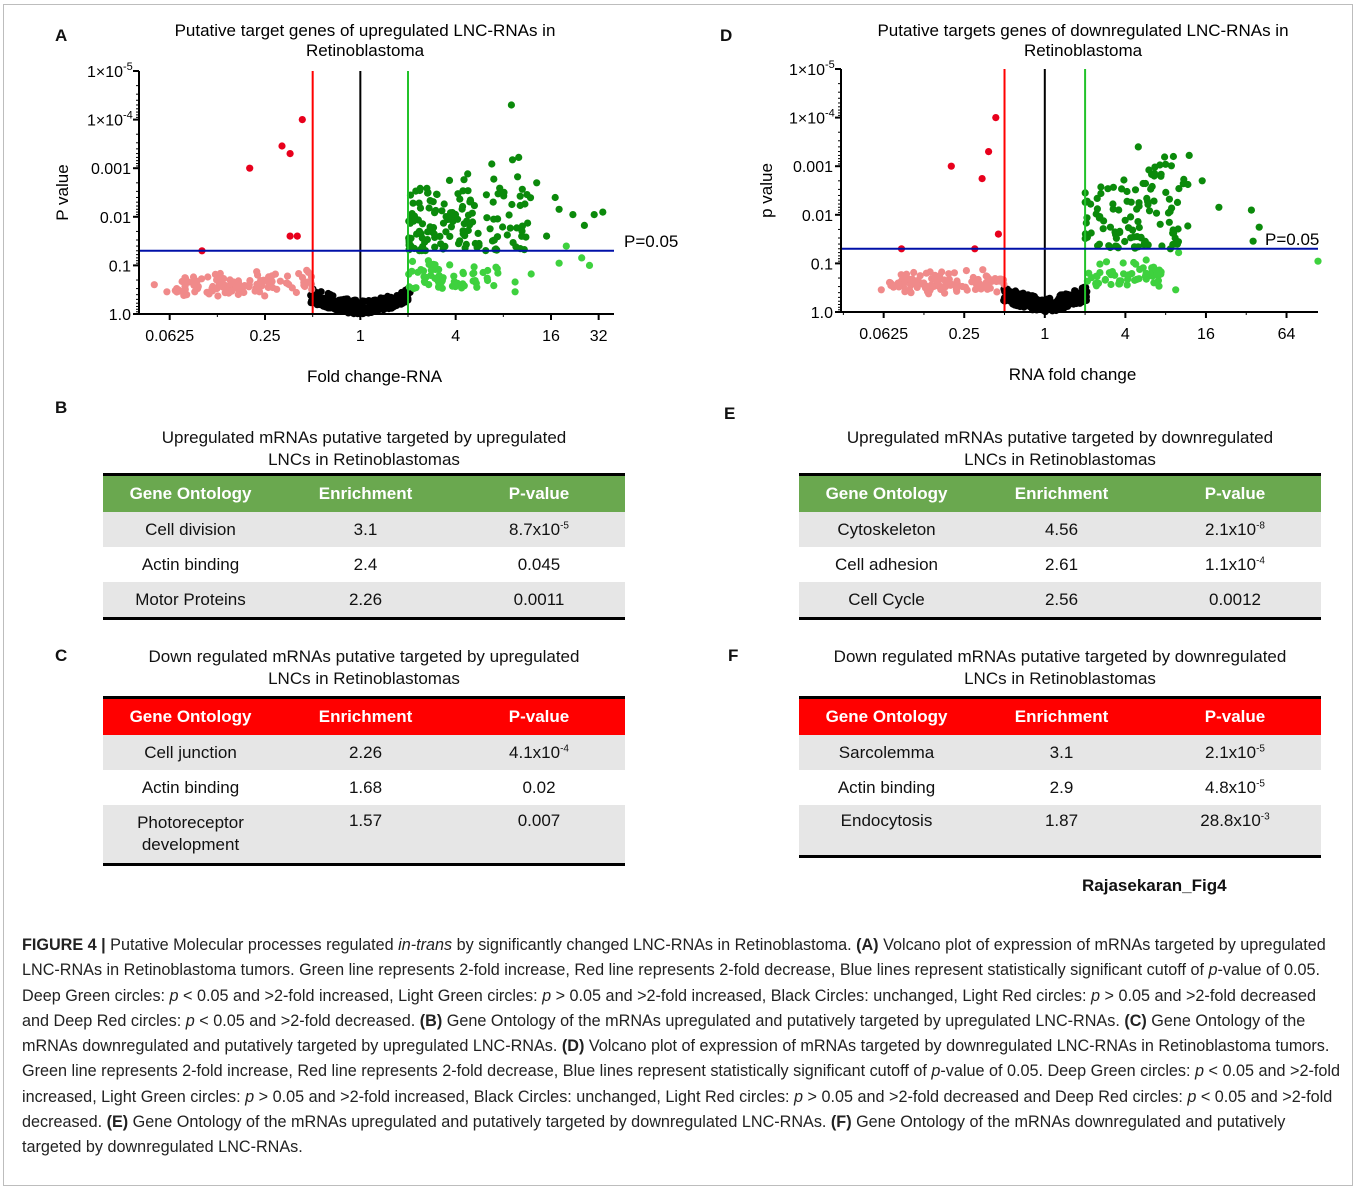  What do you see at coordinates (364, 529) in the screenshot?
I see `table-row: Cell division 3.1 8.7x10-5` at bounding box center [364, 529].